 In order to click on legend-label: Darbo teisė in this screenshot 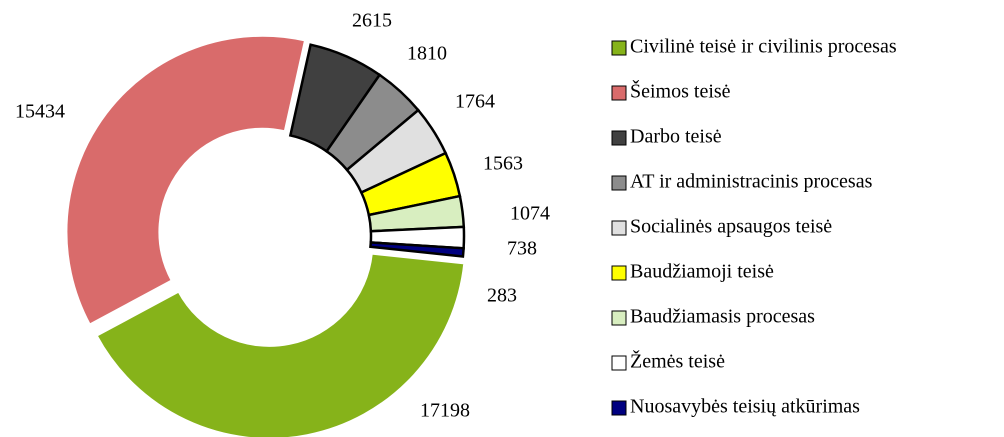, I will do `click(676, 137)`.